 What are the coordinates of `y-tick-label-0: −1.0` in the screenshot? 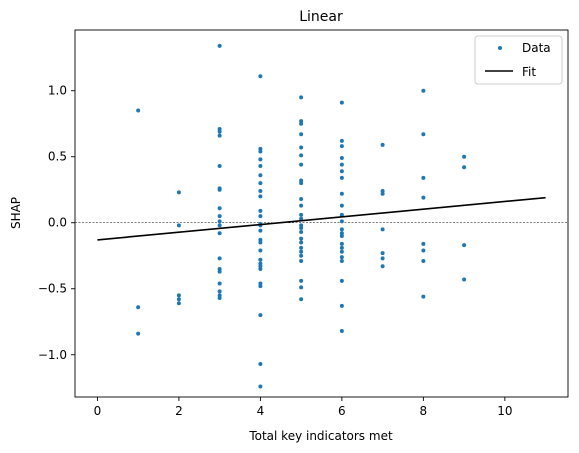 It's located at (52, 355).